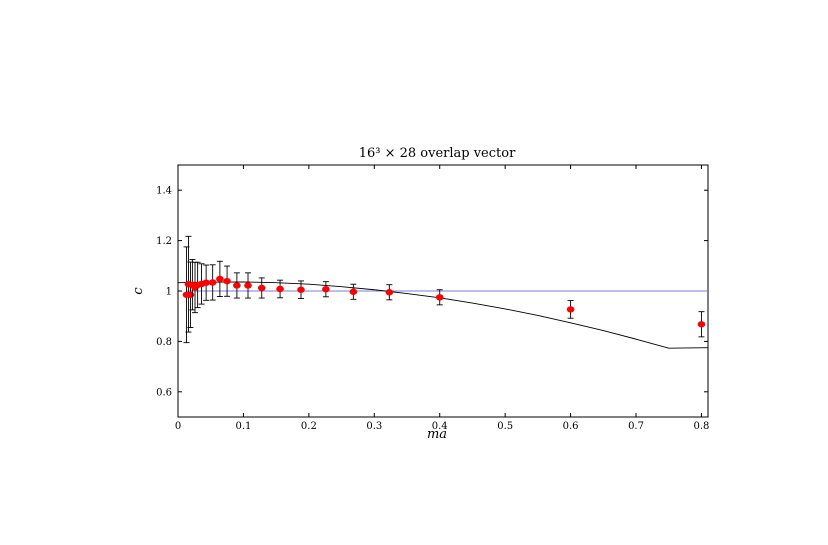 The image size is (828, 545). Describe the element at coordinates (243, 426) in the screenshot. I see `x-tick-label: 0.1` at that location.